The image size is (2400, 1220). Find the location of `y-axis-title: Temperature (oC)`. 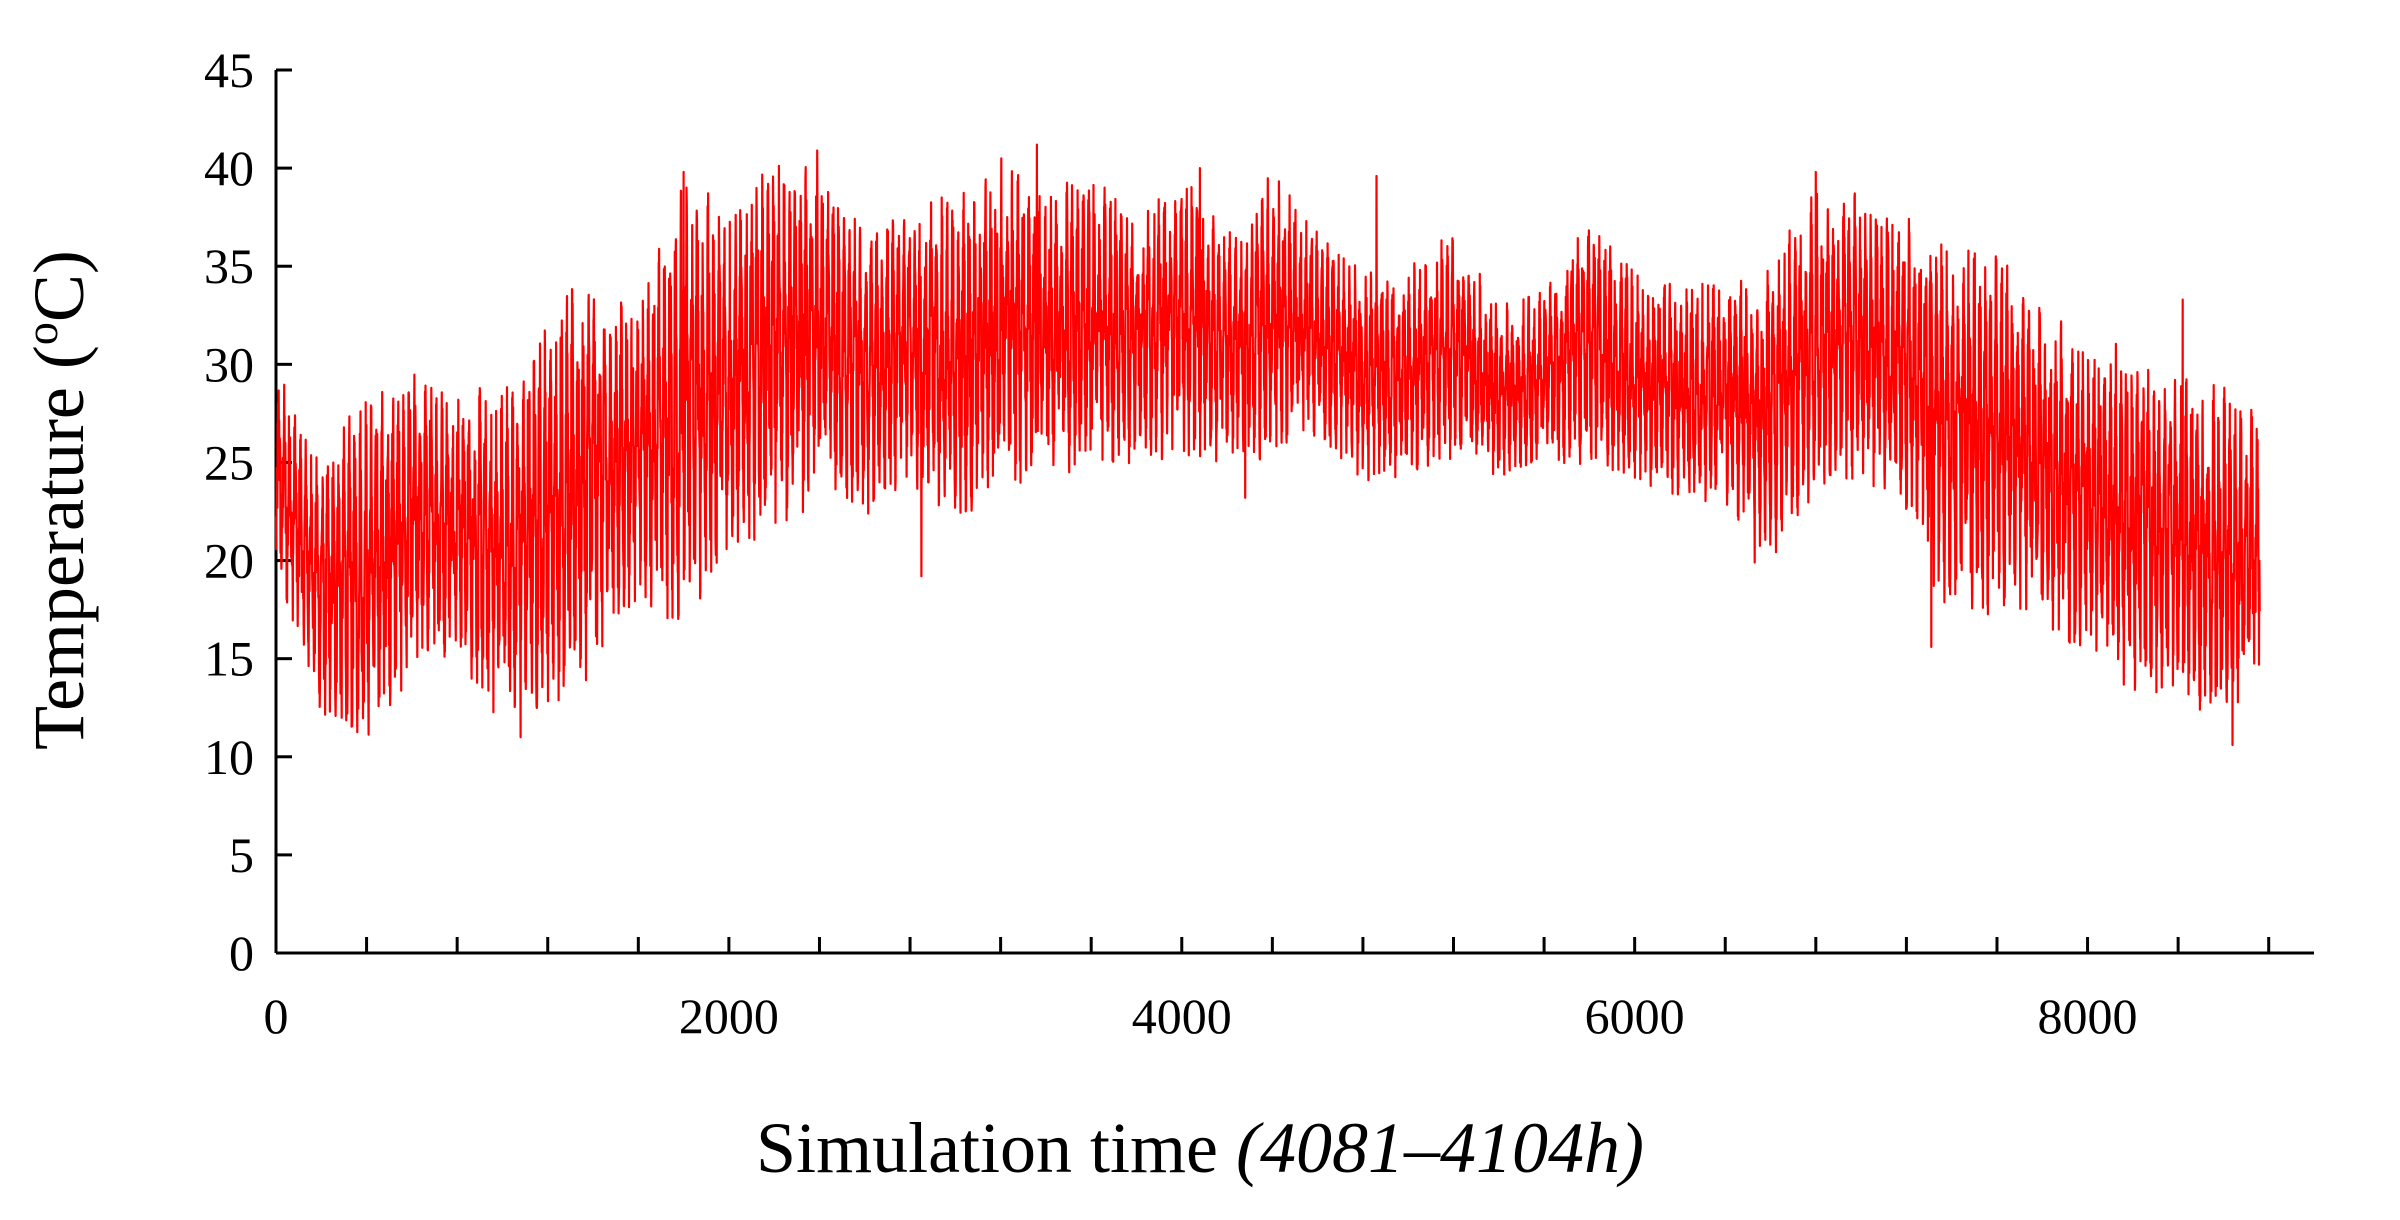

y-axis-title: Temperature (oC) is located at coordinates (57, 500).